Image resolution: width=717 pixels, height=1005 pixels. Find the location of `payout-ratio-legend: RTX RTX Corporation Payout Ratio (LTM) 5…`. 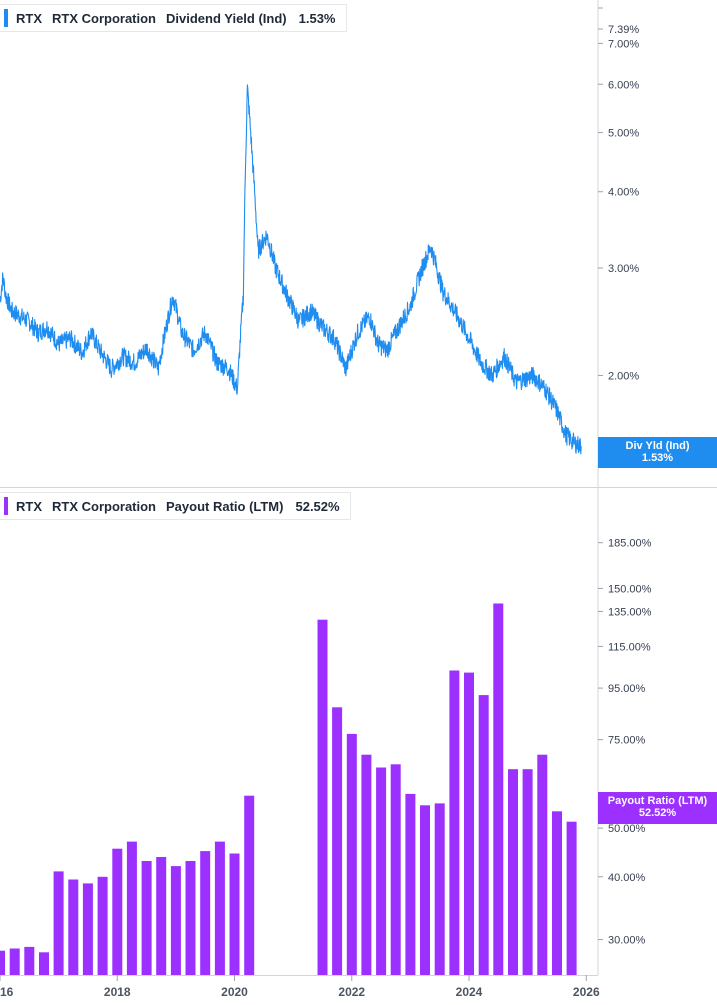

payout-ratio-legend: RTX RTX Corporation Payout Ratio (LTM) 5… is located at coordinates (175, 506).